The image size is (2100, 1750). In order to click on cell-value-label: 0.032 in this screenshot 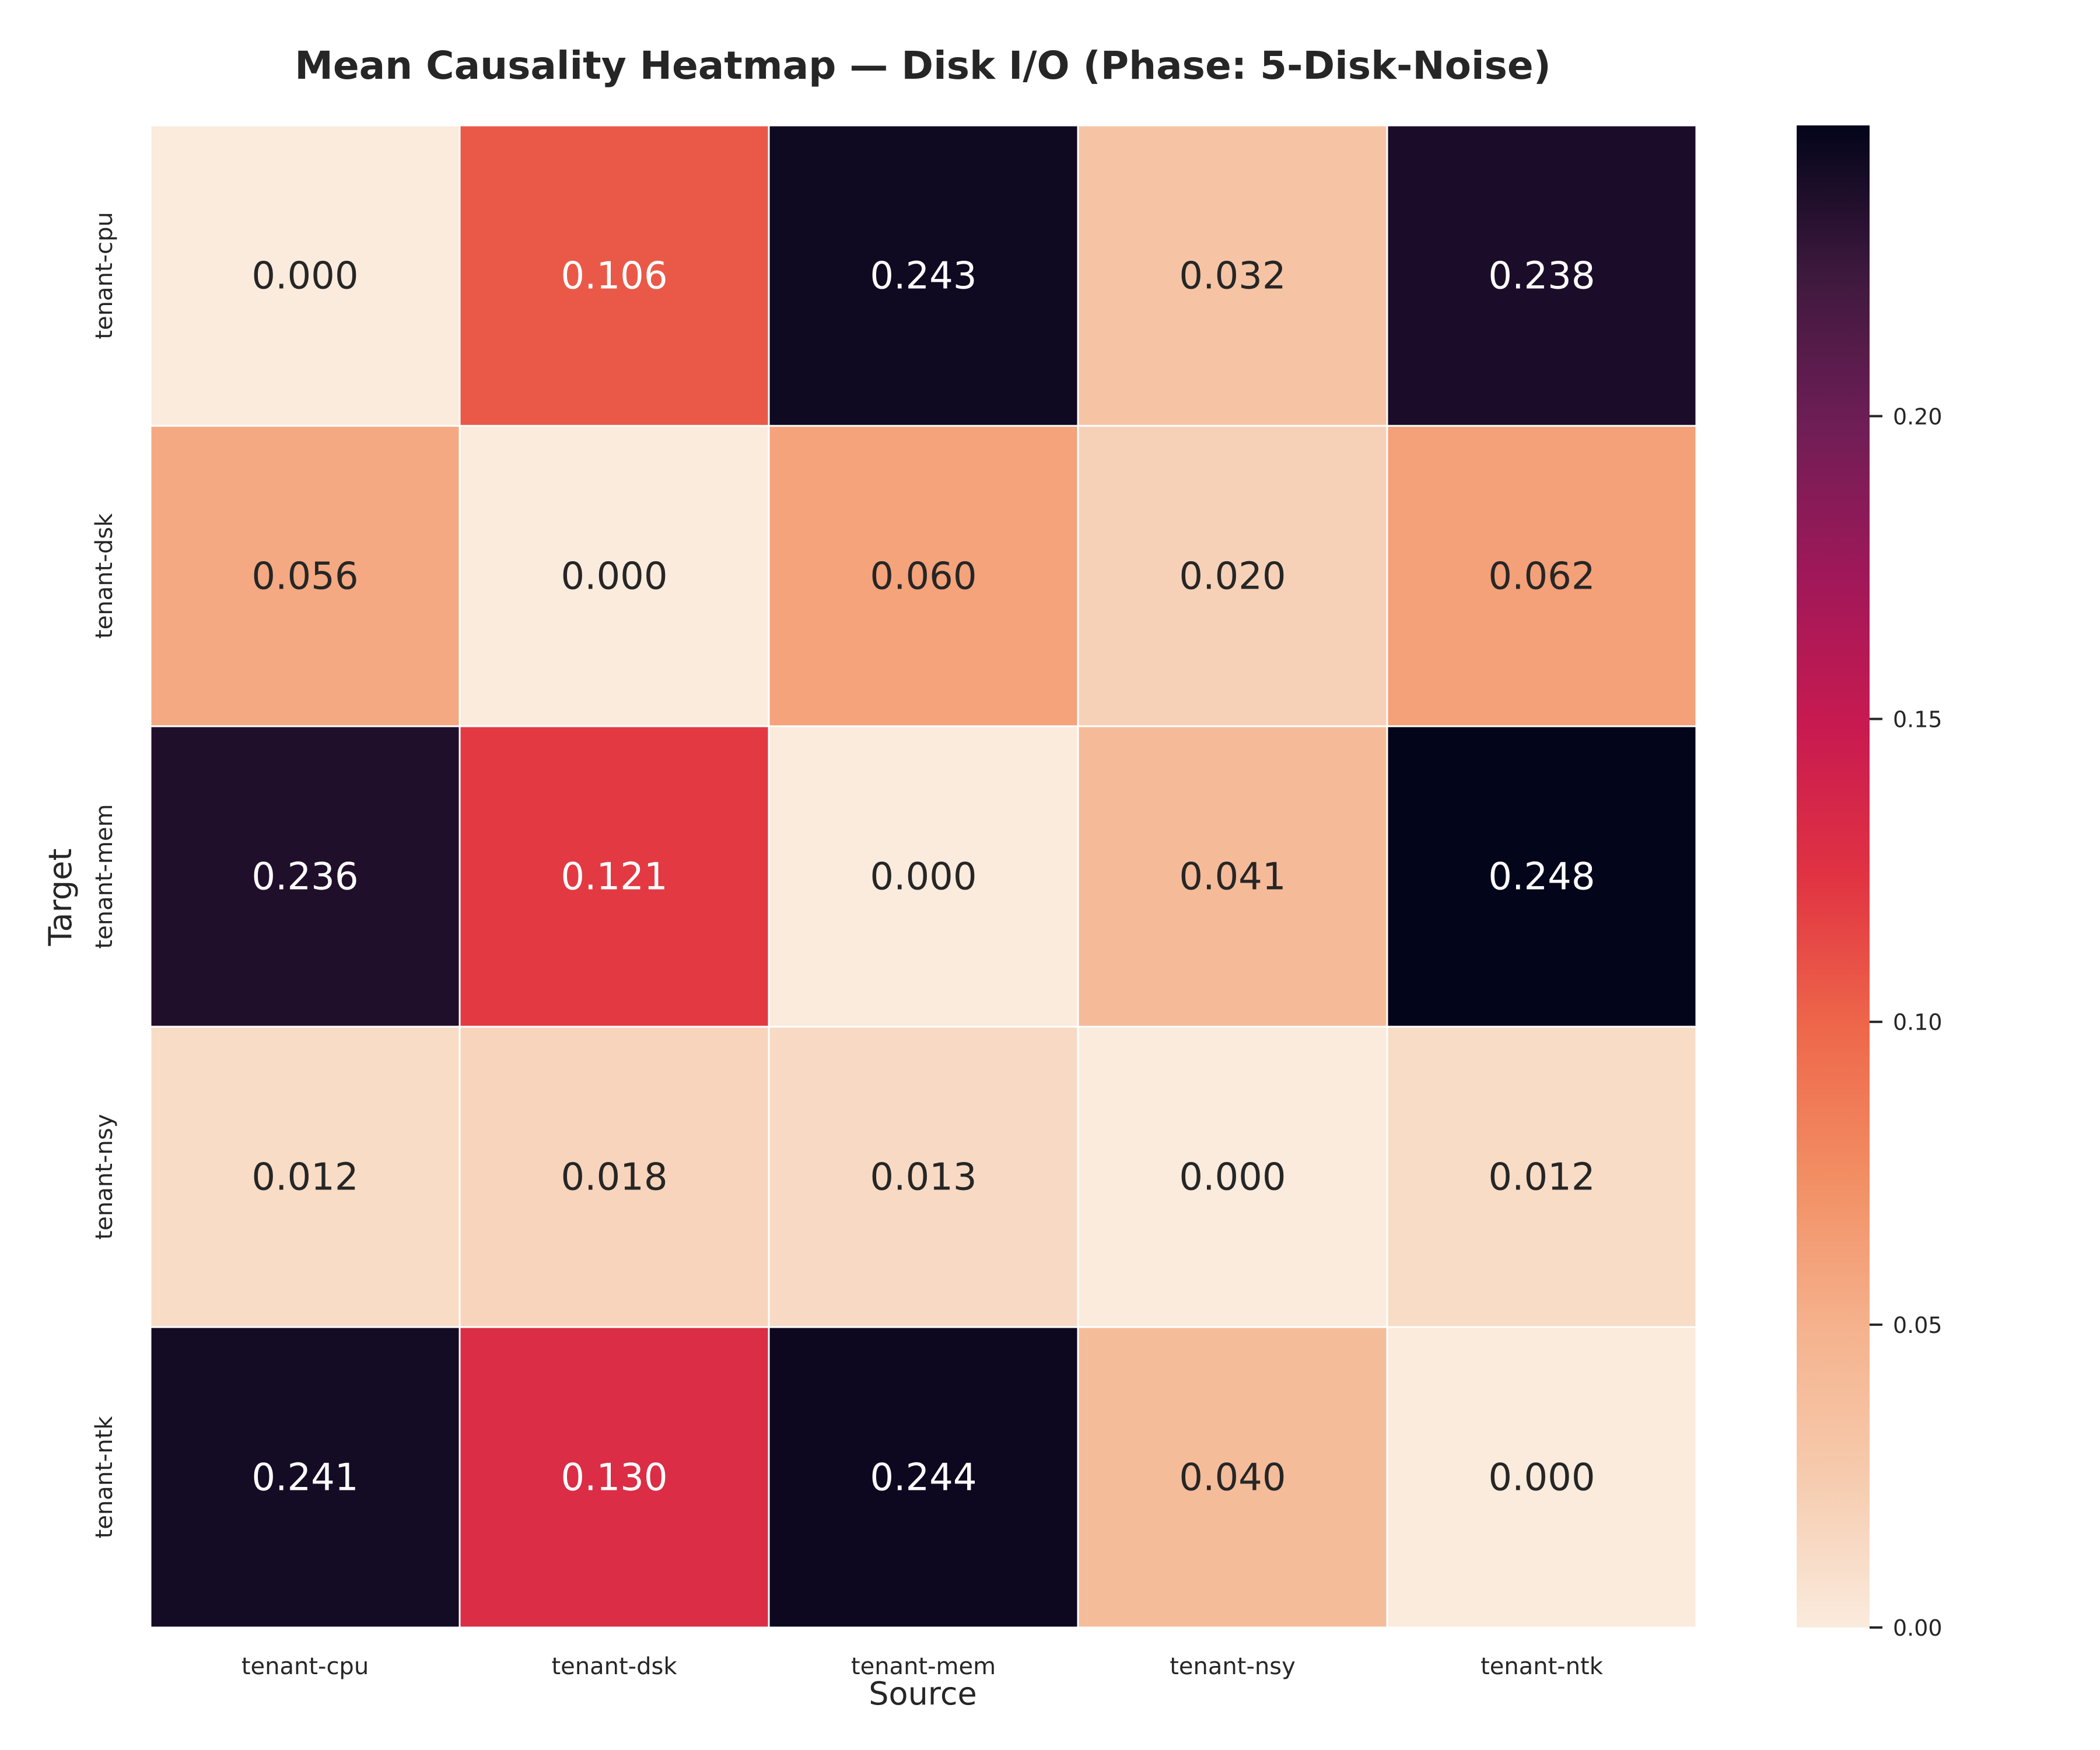, I will do `click(1232, 276)`.